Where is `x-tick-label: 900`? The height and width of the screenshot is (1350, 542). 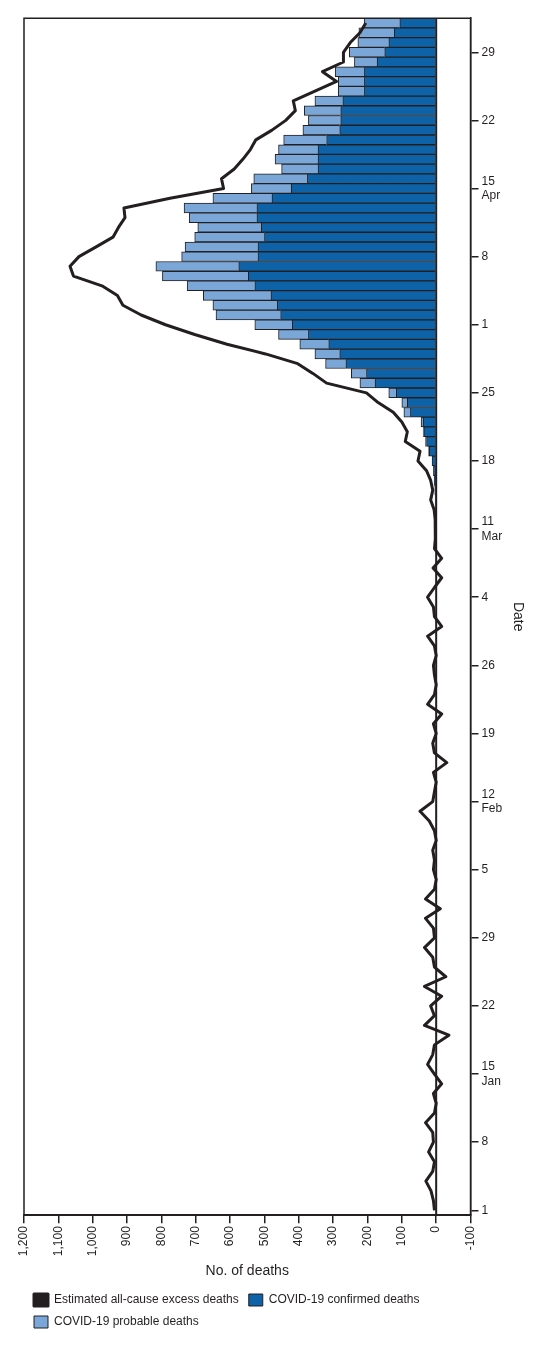 x-tick-label: 900 is located at coordinates (126, 1236).